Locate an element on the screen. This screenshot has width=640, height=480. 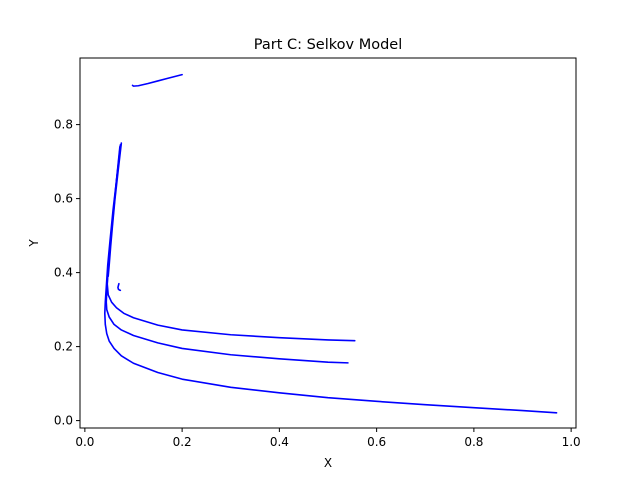
x-axis-label: X is located at coordinates (328, 463).